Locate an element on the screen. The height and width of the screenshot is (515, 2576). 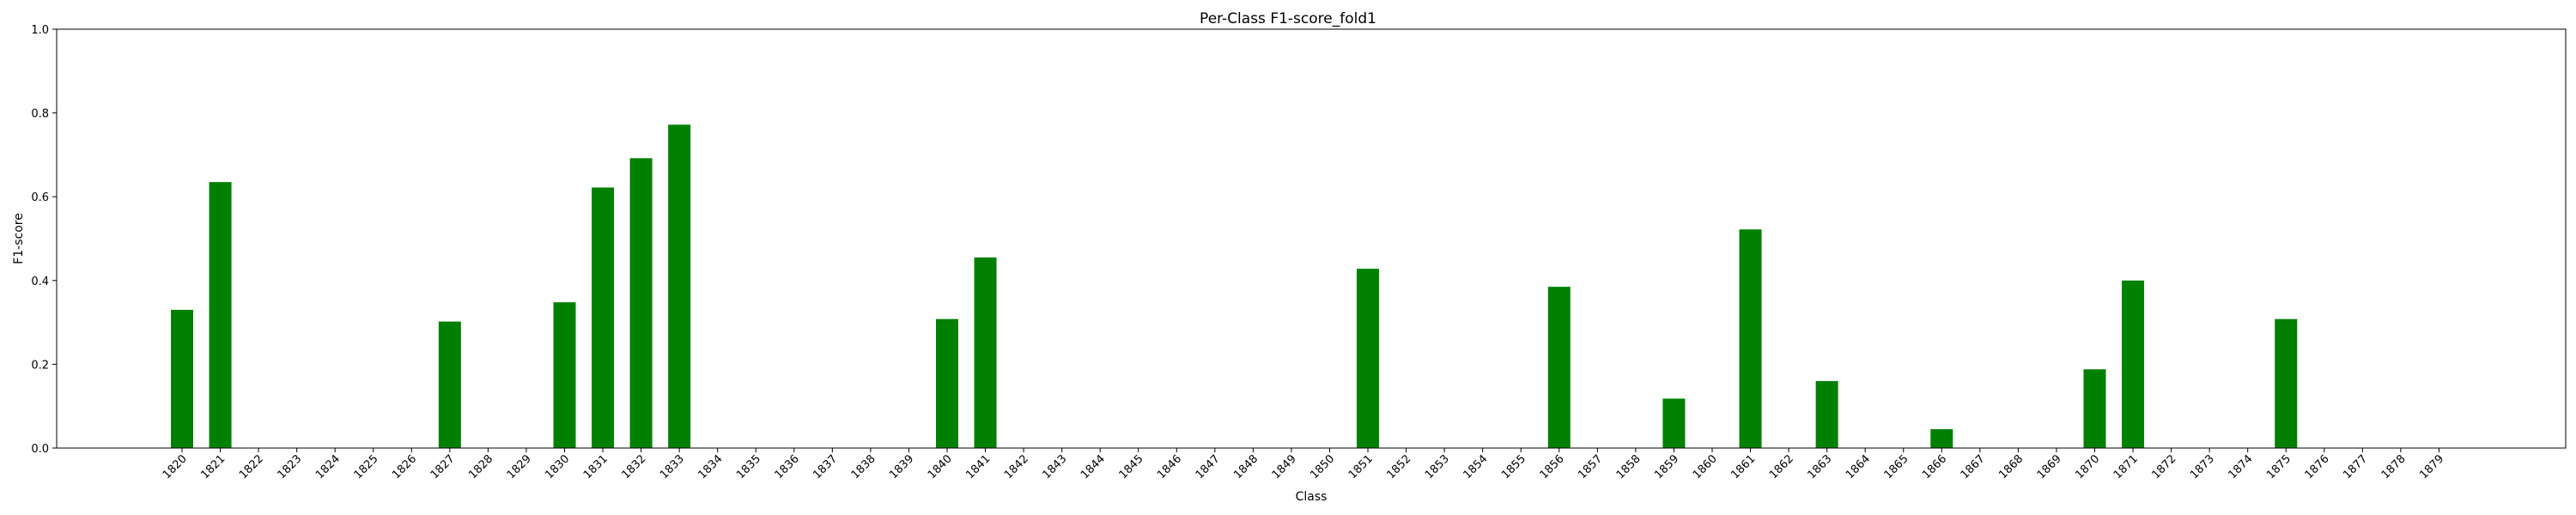
x-tick-label: 1857 is located at coordinates (1590, 467).